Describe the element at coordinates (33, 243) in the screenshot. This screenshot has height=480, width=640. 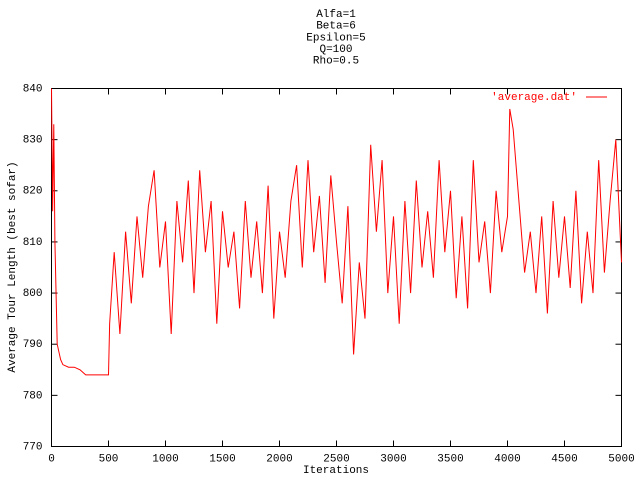
I see `y-tick-label: 810` at that location.